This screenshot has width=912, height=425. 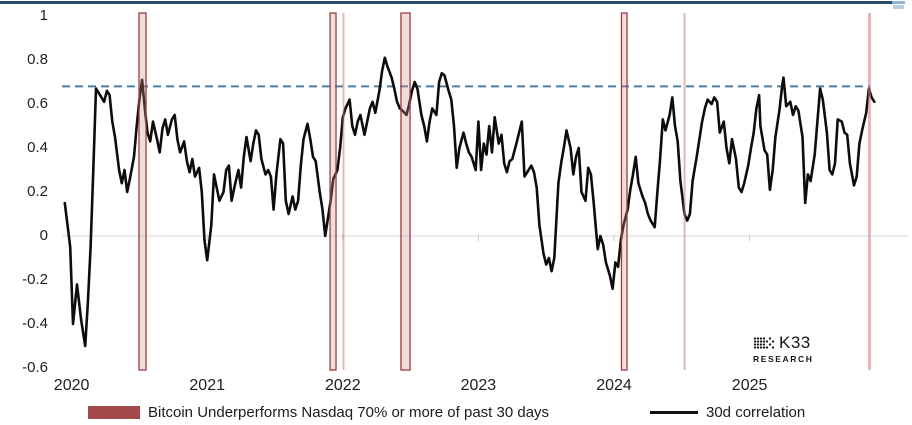 I want to click on top-border-accent, so click(x=898, y=2).